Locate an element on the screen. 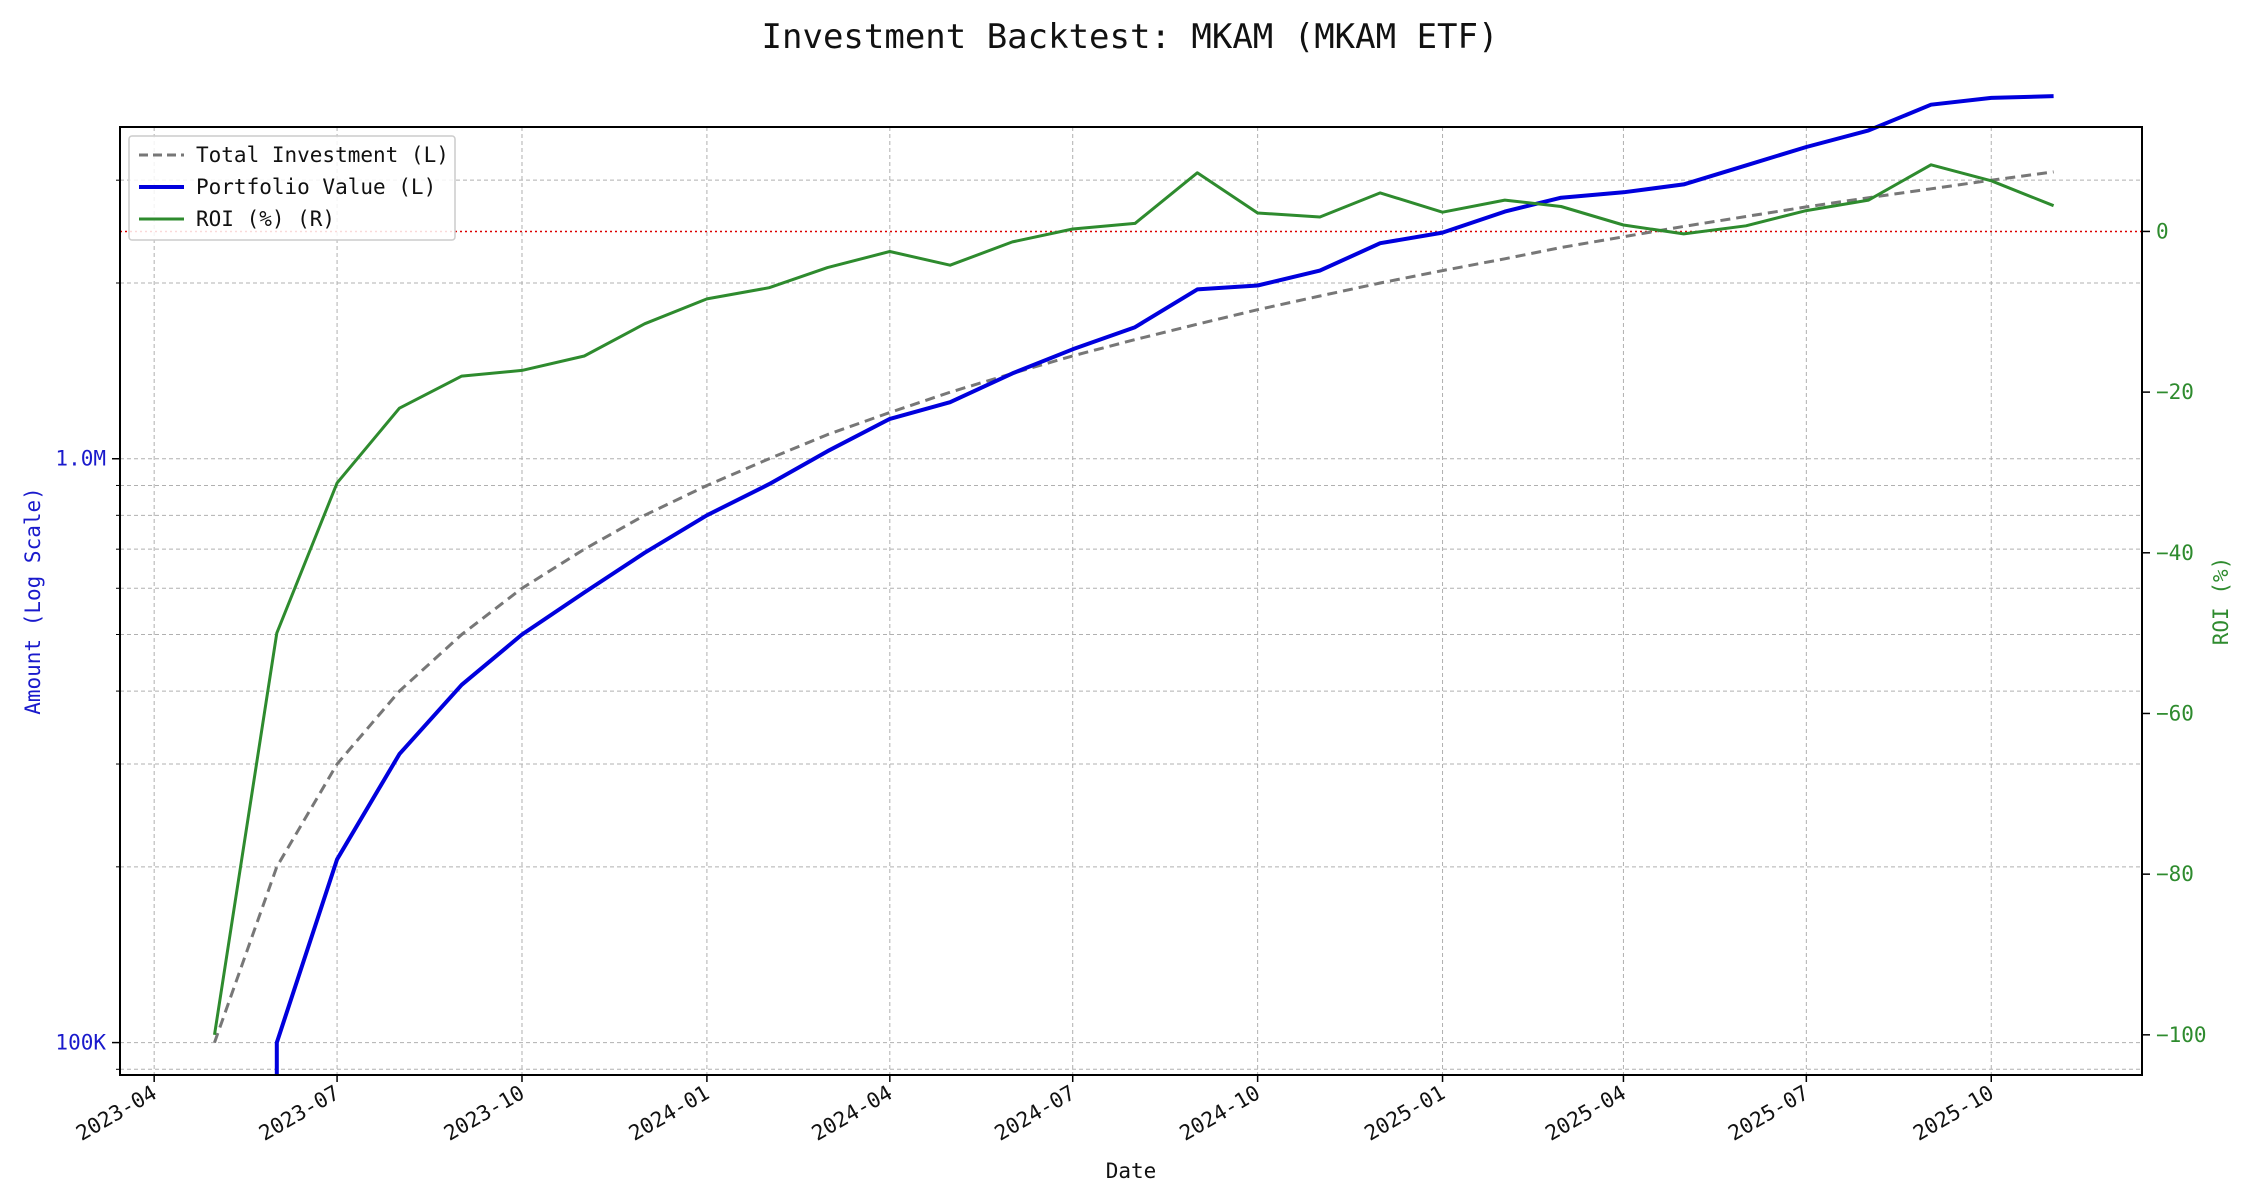  x-tick-label: 2024-01 is located at coordinates (669, 1113).